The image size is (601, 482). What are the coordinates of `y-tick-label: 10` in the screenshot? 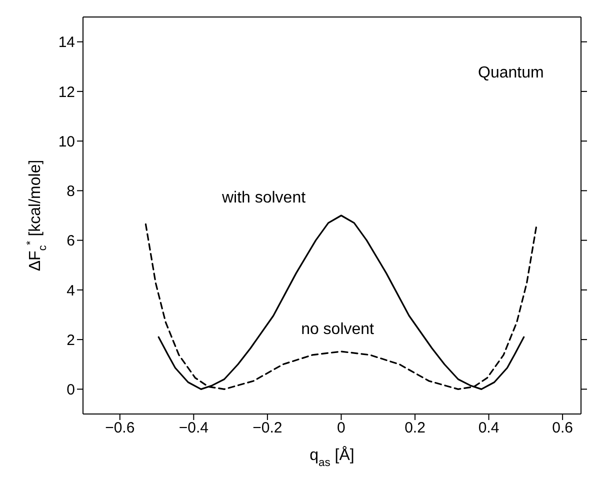 It's located at (66, 141).